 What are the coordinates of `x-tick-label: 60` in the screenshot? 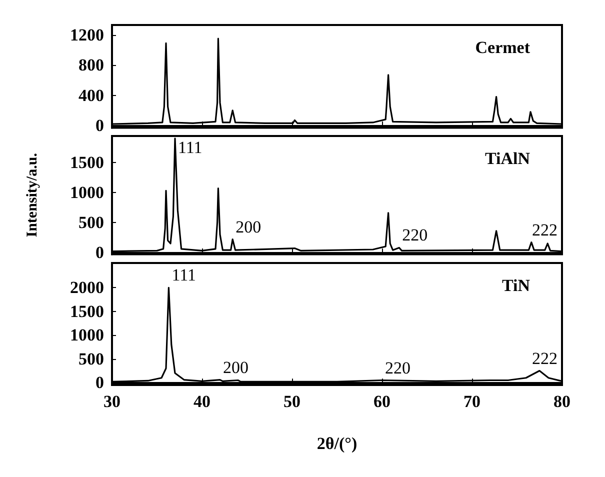 It's located at (382, 401).